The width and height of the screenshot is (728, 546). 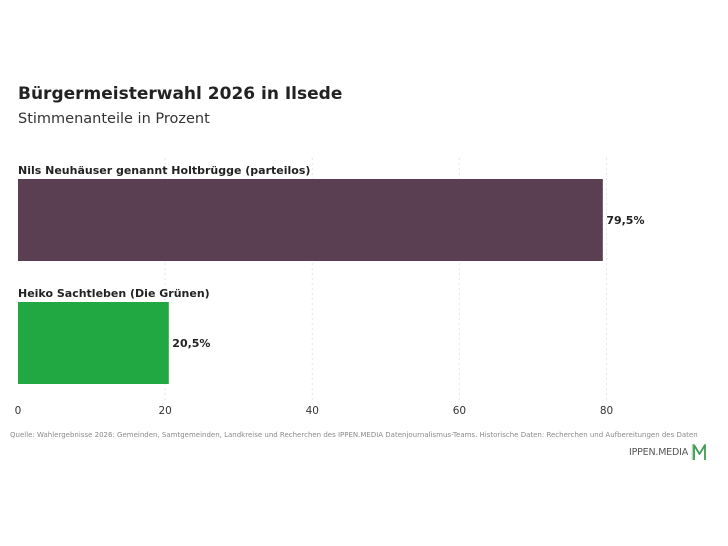 I want to click on chart-subtitle: Stimmenanteile in Prozent, so click(x=114, y=119).